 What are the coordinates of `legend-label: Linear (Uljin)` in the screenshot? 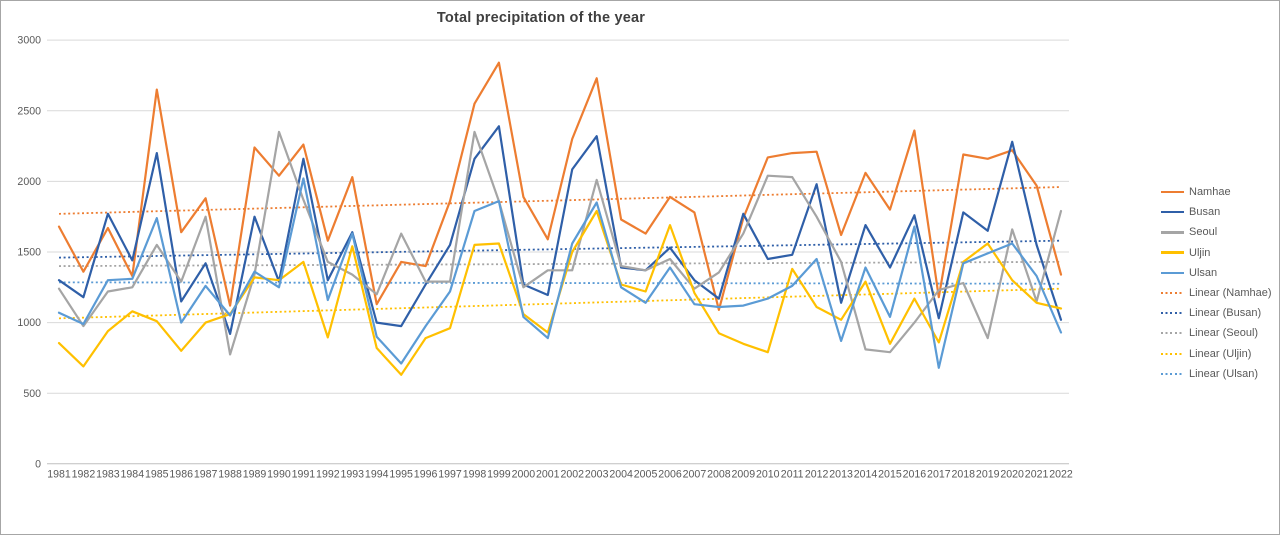 It's located at (1220, 353).